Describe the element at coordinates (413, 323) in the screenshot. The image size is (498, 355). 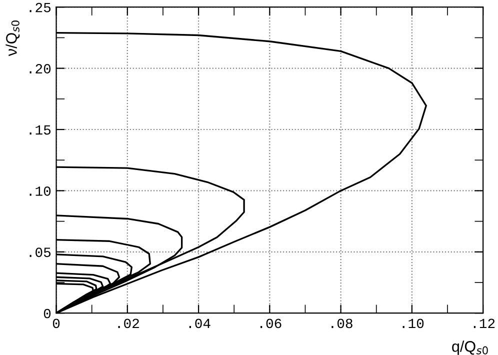
I see `x-tick-label: .10` at that location.